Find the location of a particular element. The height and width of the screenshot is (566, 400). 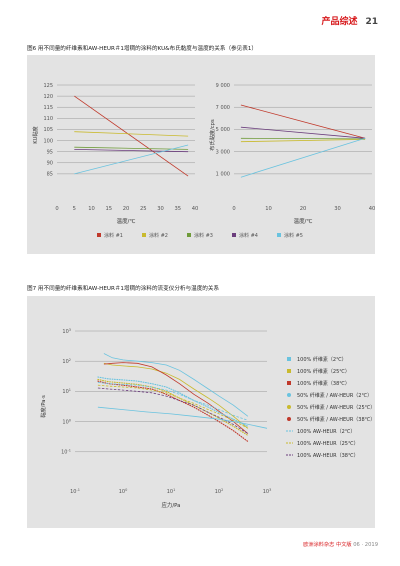

x-tick-label: 10³ is located at coordinates (267, 491).